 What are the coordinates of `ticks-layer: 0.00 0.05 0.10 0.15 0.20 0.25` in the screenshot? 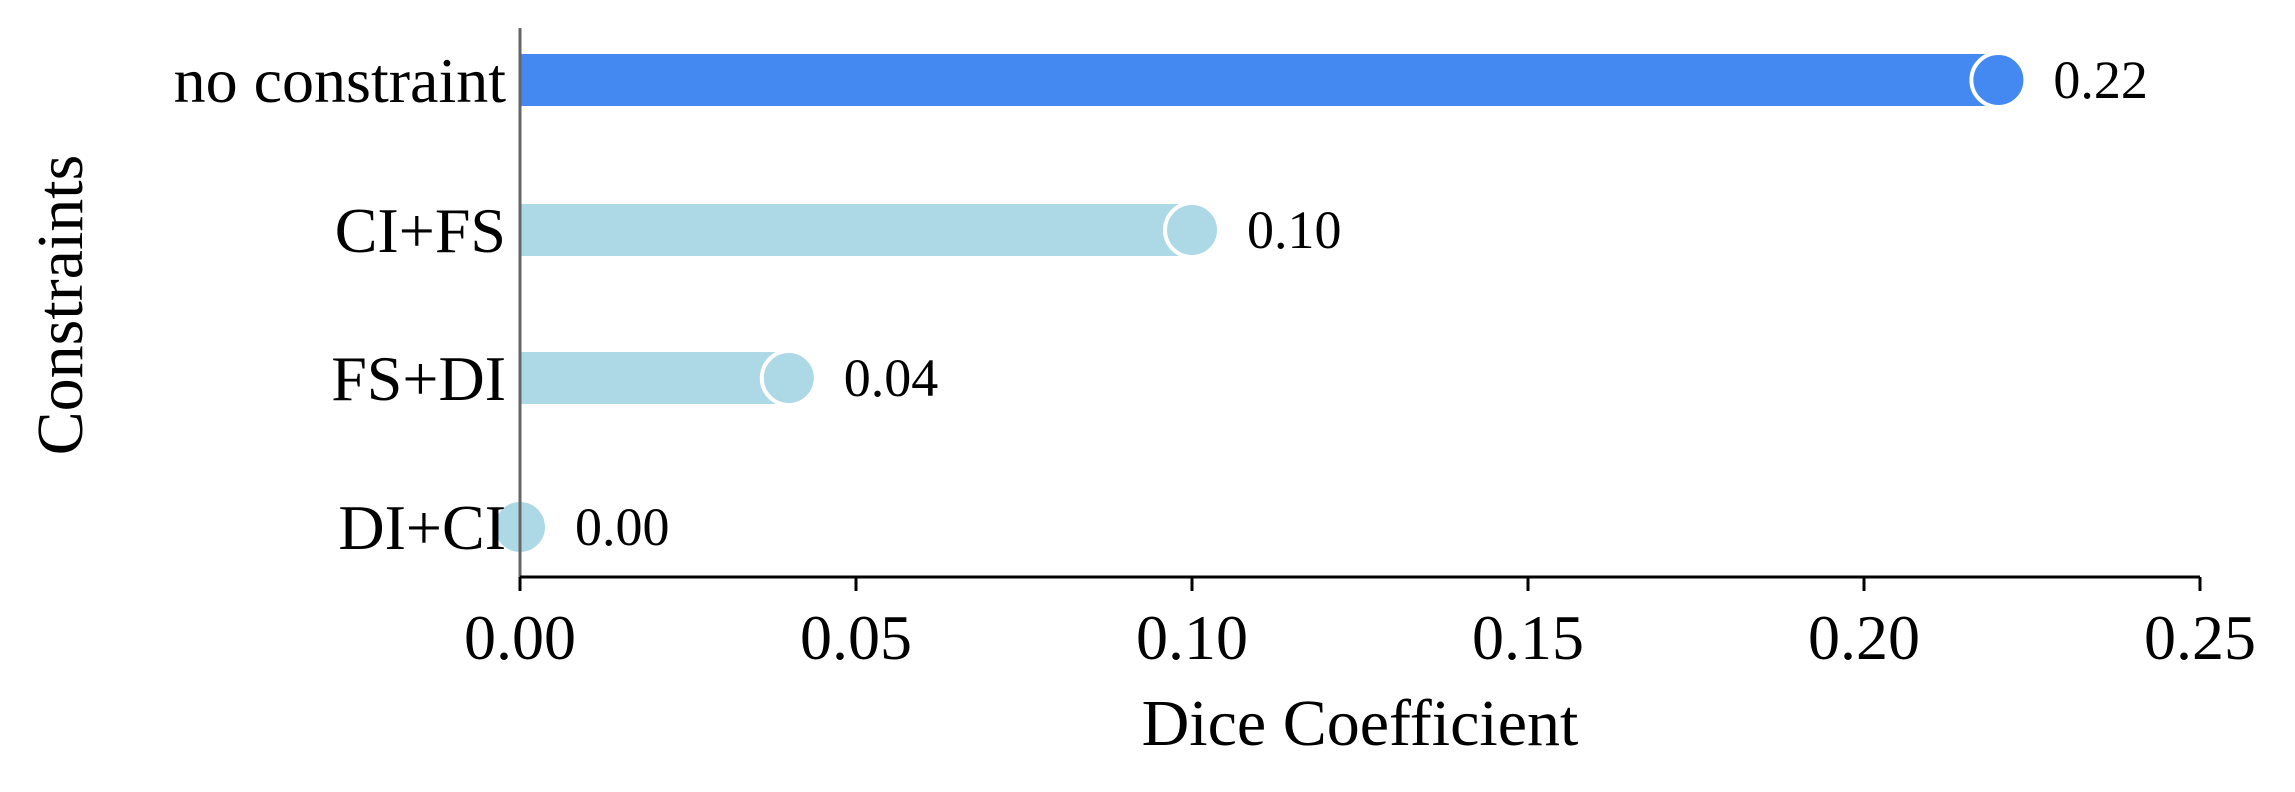 It's located at (1360, 625).